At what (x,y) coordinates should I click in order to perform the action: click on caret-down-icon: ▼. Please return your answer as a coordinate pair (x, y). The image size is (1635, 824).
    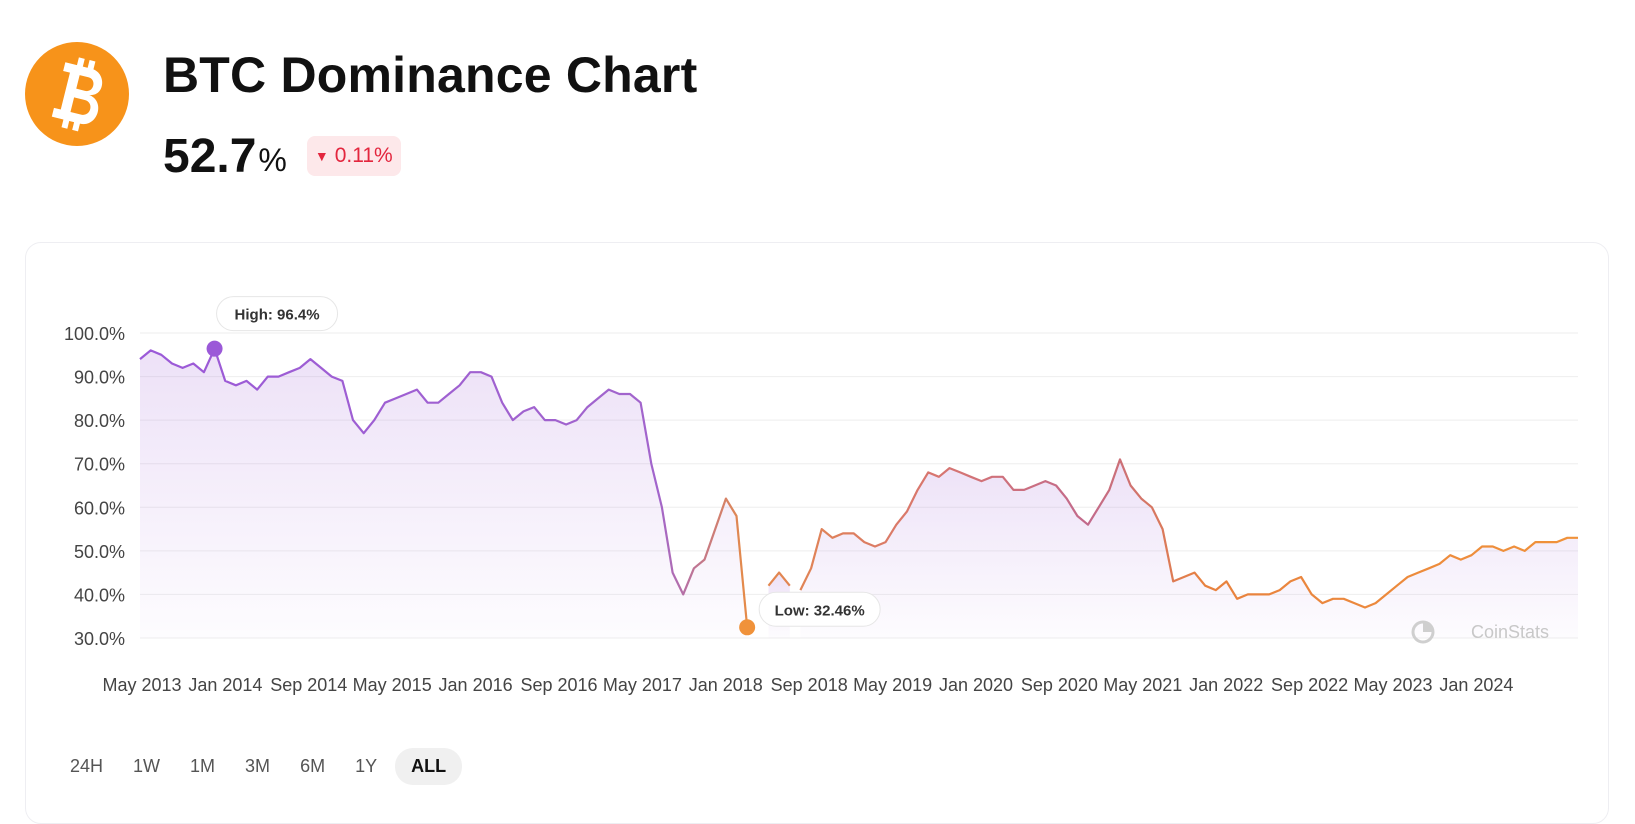
    Looking at the image, I should click on (321, 156).